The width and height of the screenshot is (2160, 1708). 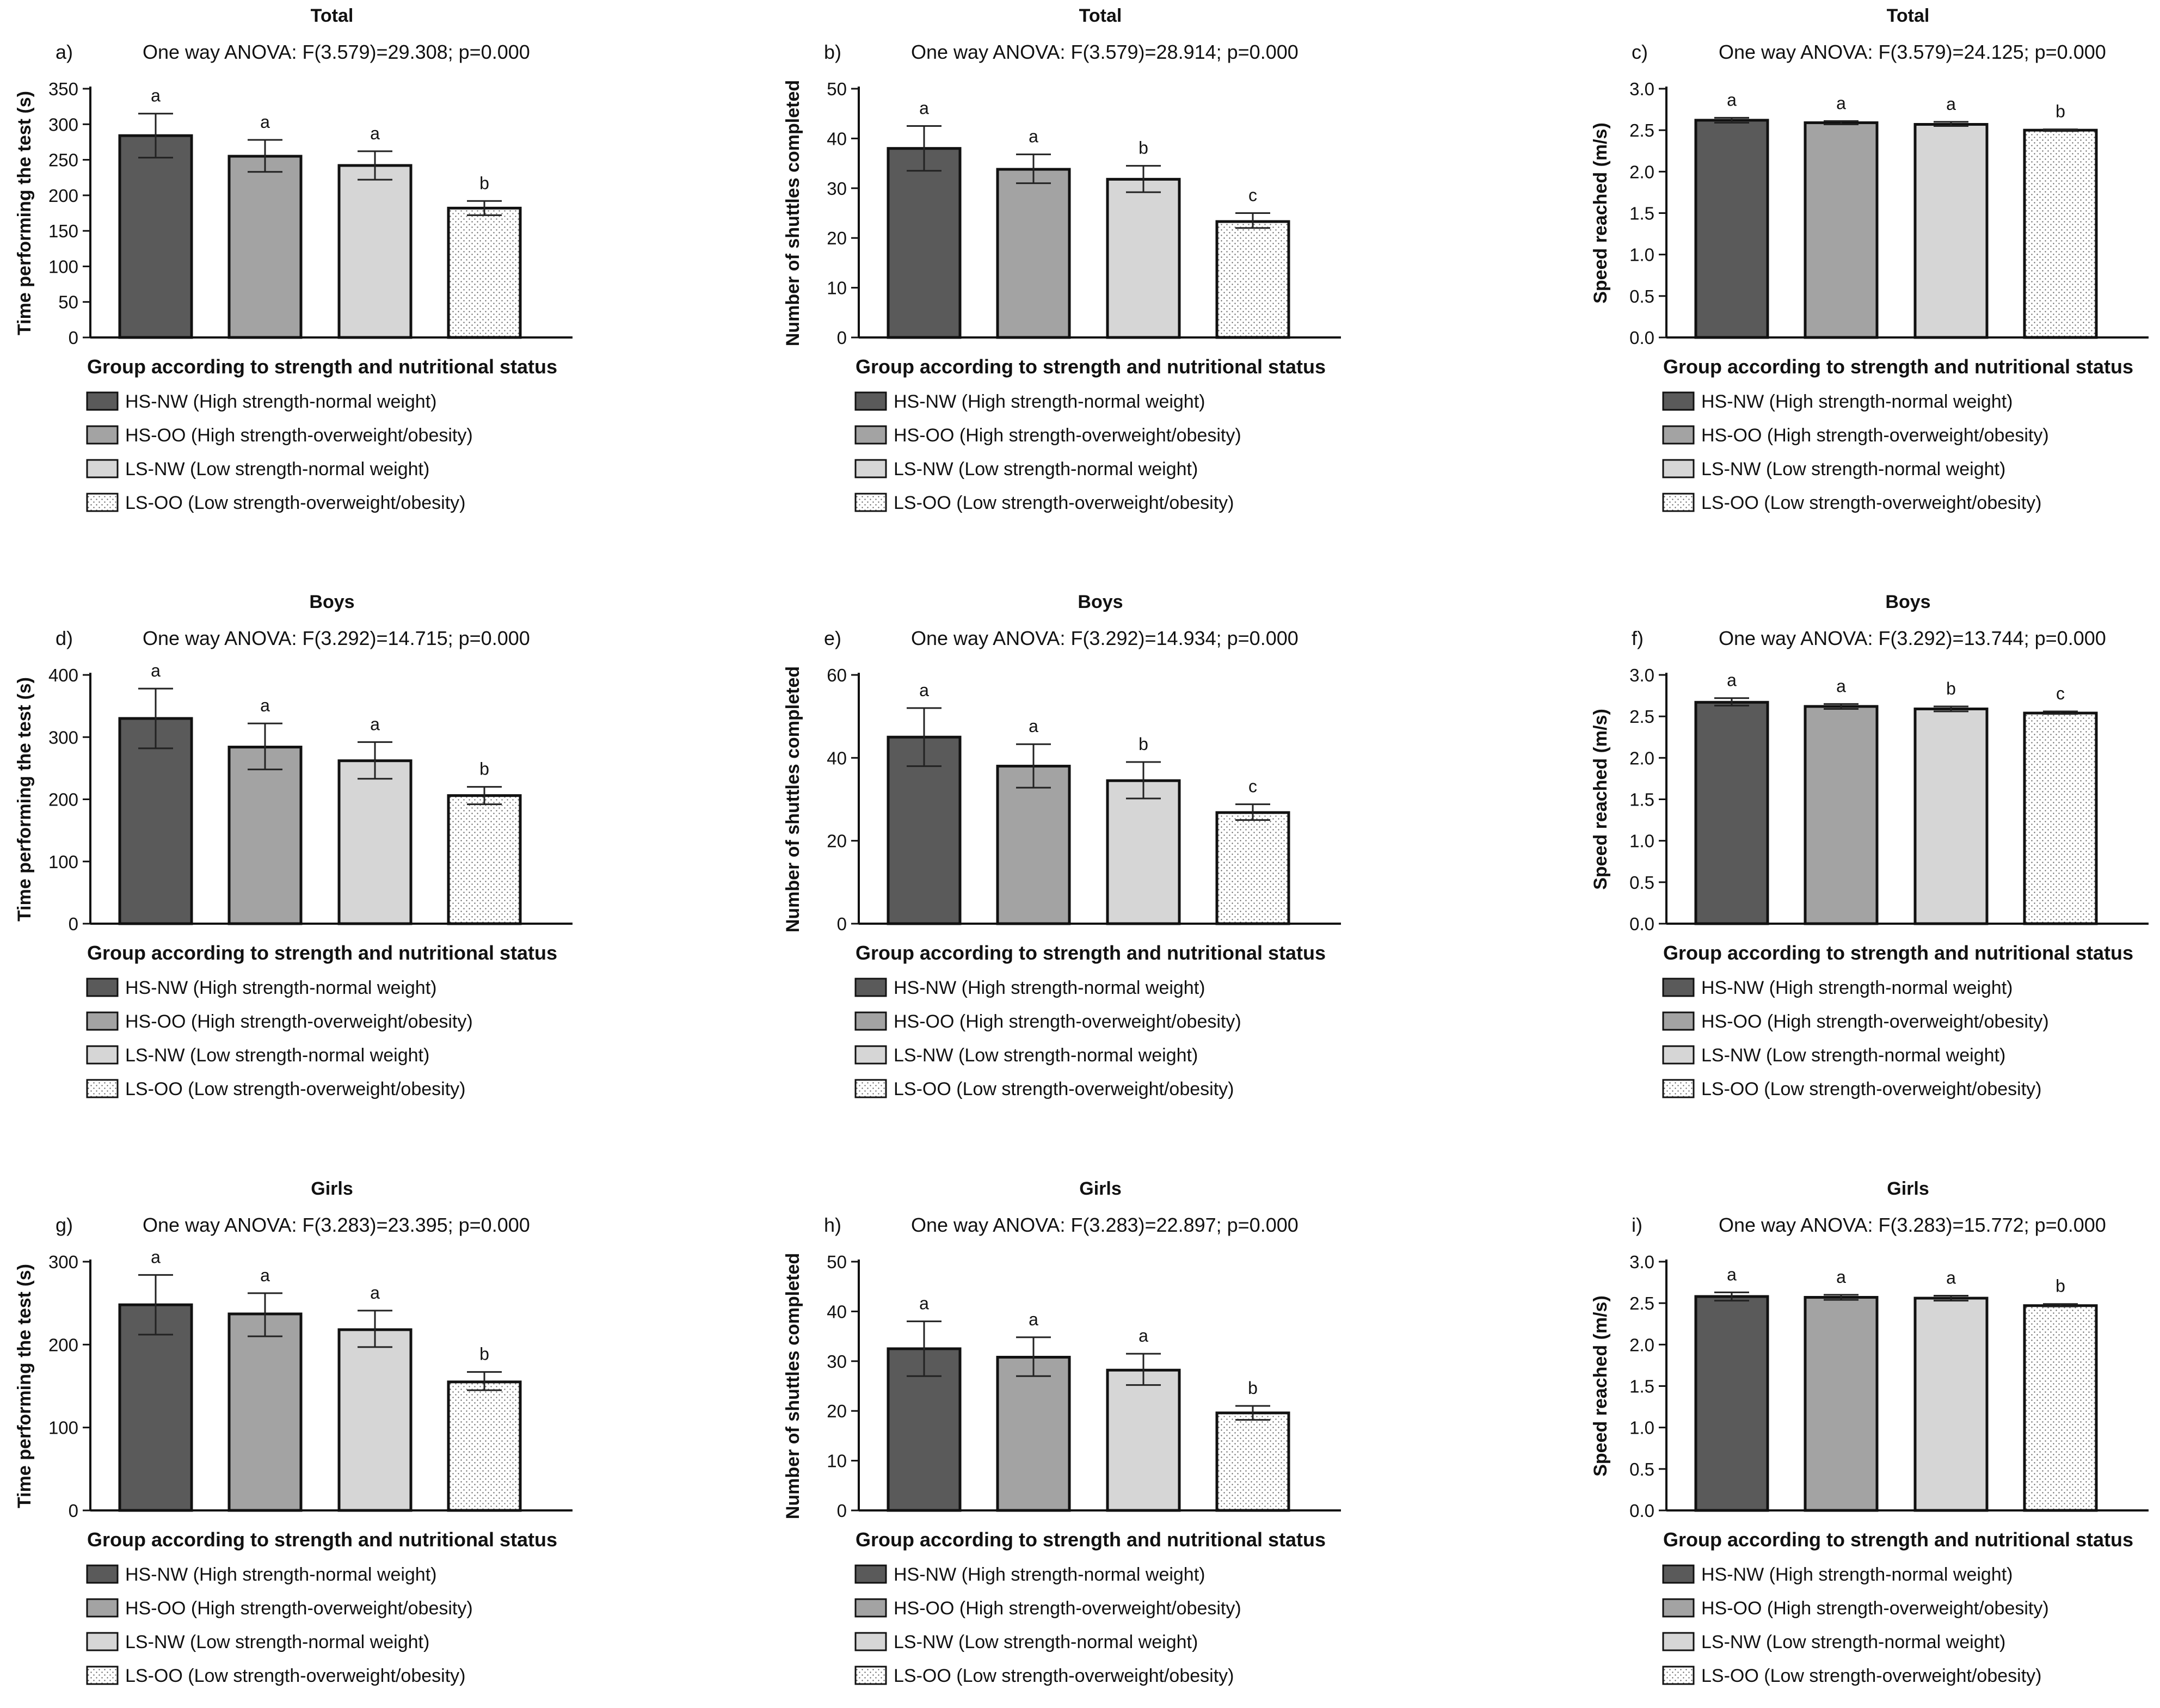 I want to click on panel-label: b), so click(x=833, y=52).